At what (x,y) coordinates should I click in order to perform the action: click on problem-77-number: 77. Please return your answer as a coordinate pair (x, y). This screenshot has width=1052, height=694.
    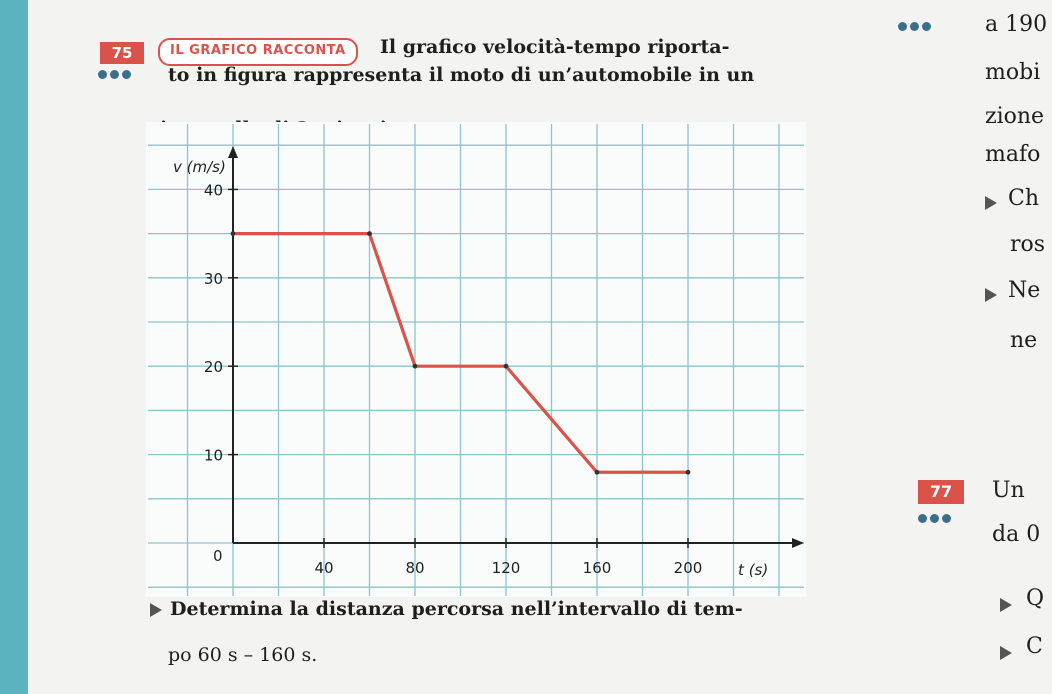
    Looking at the image, I should click on (941, 491).